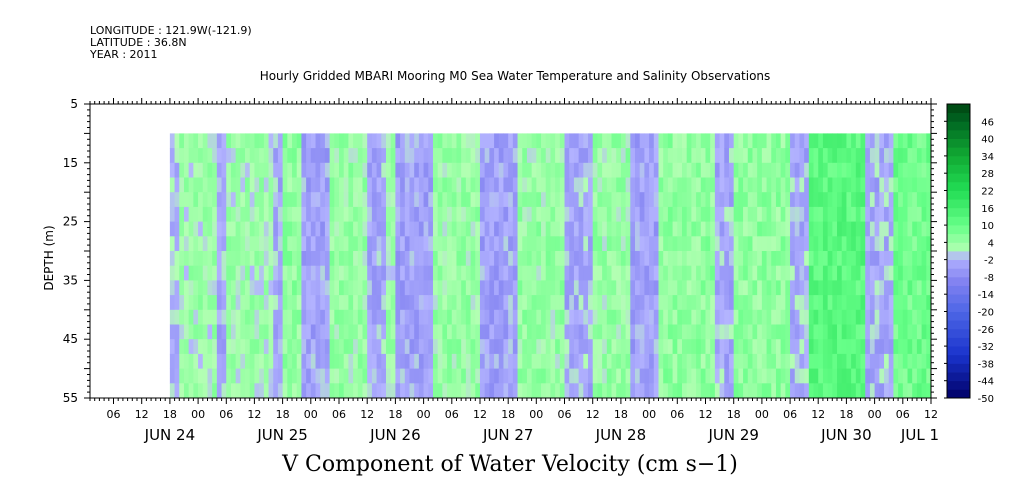  Describe the element at coordinates (986, 364) in the screenshot. I see `colorbar-tick-label: -38` at that location.